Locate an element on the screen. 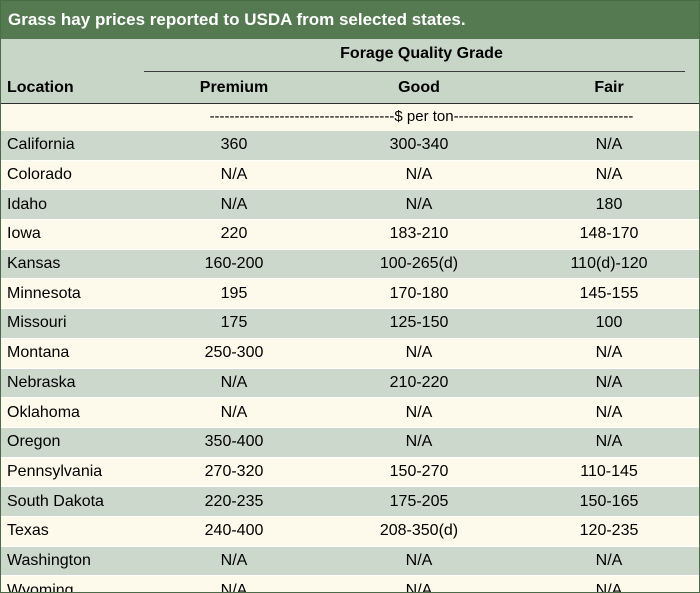 The width and height of the screenshot is (700, 593). header-bottom-rule is located at coordinates (350, 103).